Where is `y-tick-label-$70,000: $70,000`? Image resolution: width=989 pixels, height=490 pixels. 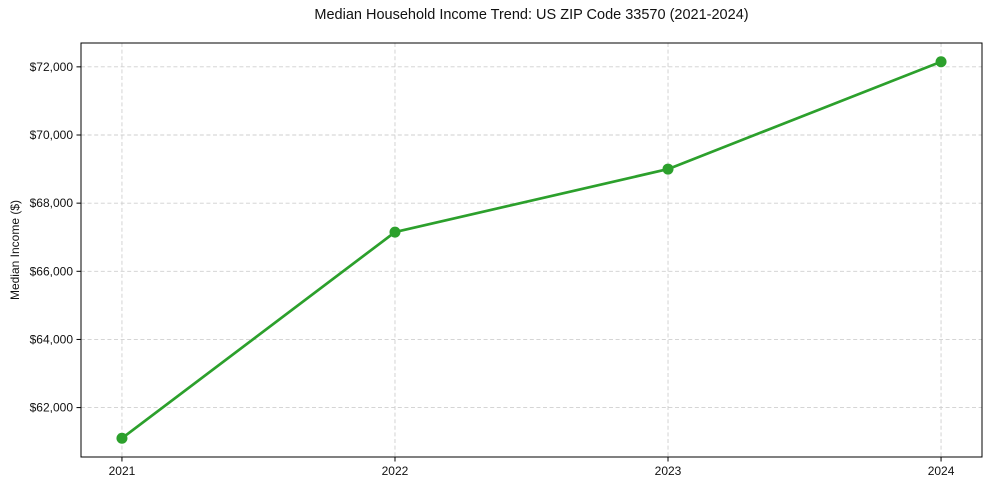
y-tick-label-$70,000: $70,000 is located at coordinates (52, 135).